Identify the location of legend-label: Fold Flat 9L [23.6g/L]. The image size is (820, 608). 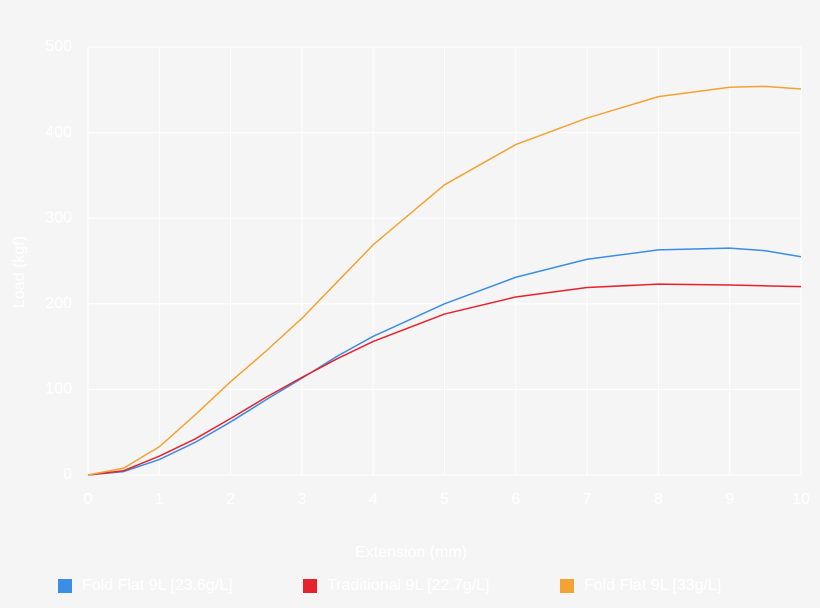
(157, 585).